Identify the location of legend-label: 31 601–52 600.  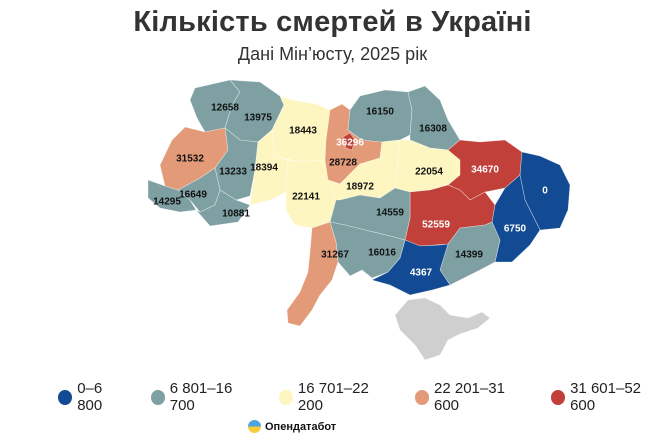
(605, 397).